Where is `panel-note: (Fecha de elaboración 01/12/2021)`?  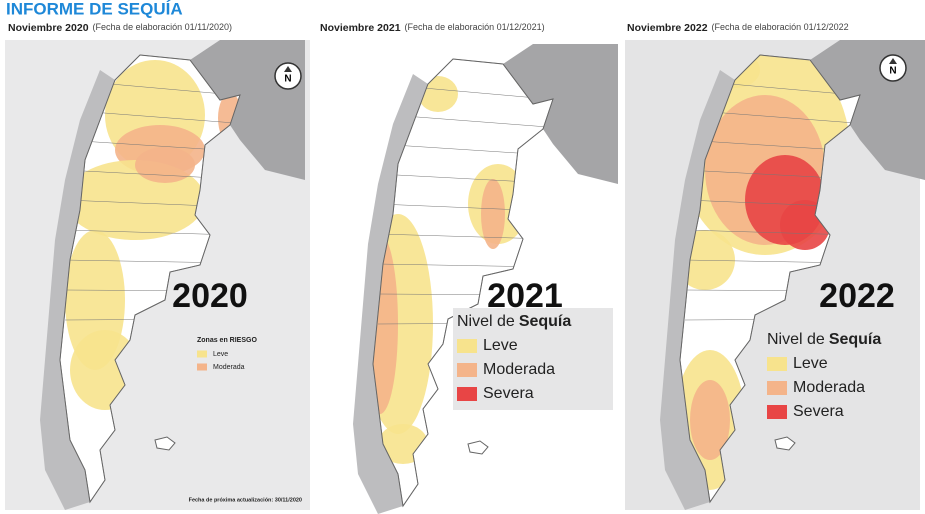 panel-note: (Fecha de elaboración 01/12/2021) is located at coordinates (475, 27).